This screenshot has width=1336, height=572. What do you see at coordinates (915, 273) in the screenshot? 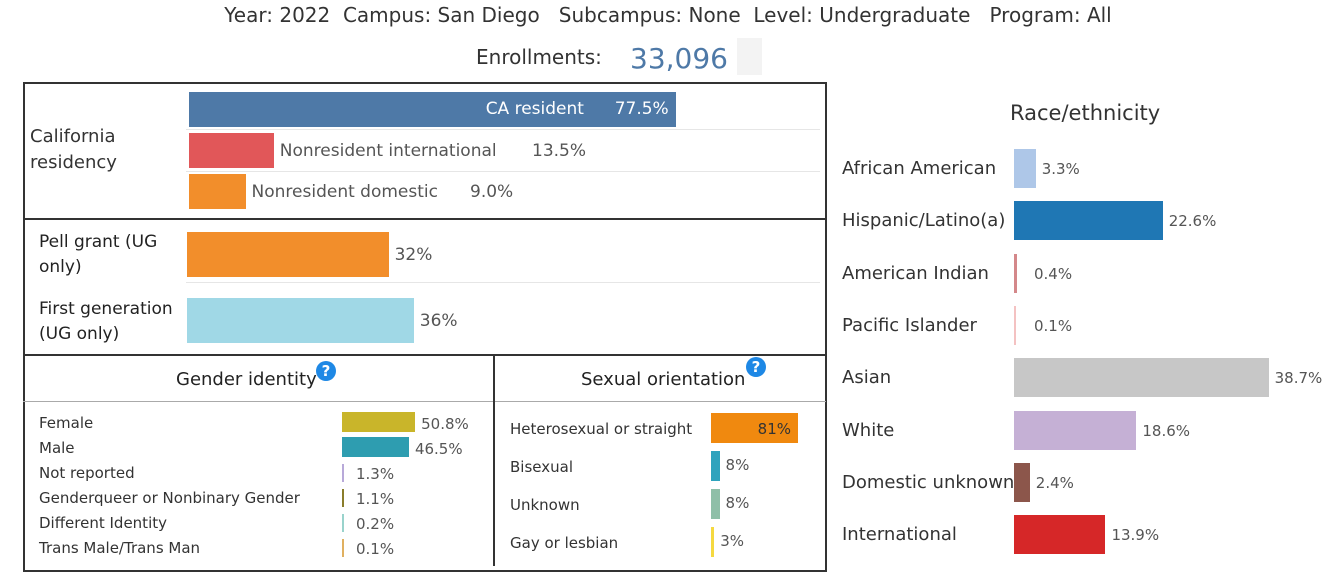
I see `race-category-label: American Indian` at bounding box center [915, 273].